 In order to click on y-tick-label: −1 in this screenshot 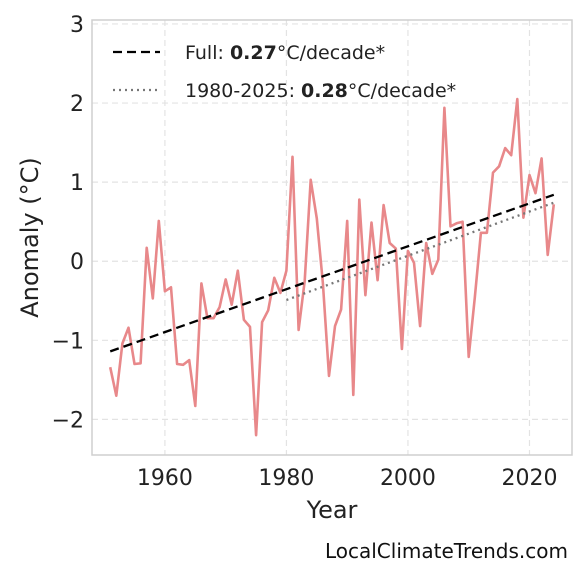, I will do `click(68, 341)`.